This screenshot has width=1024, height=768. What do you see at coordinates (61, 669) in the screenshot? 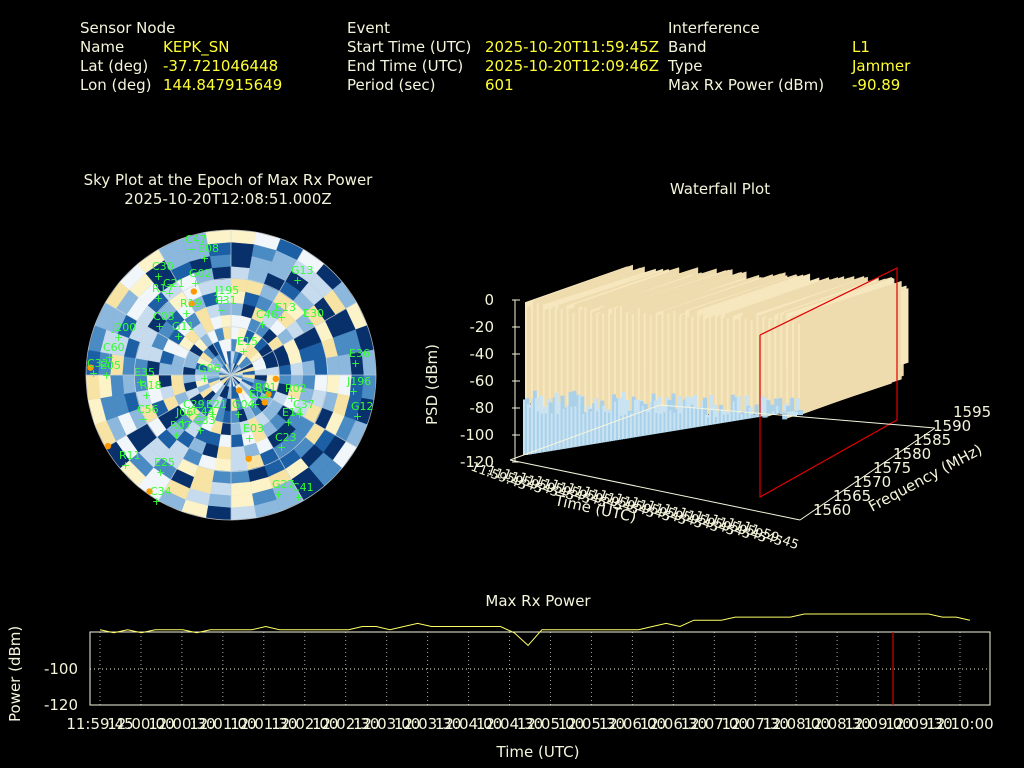
I see `maxpower-y-tick: -100` at bounding box center [61, 669].